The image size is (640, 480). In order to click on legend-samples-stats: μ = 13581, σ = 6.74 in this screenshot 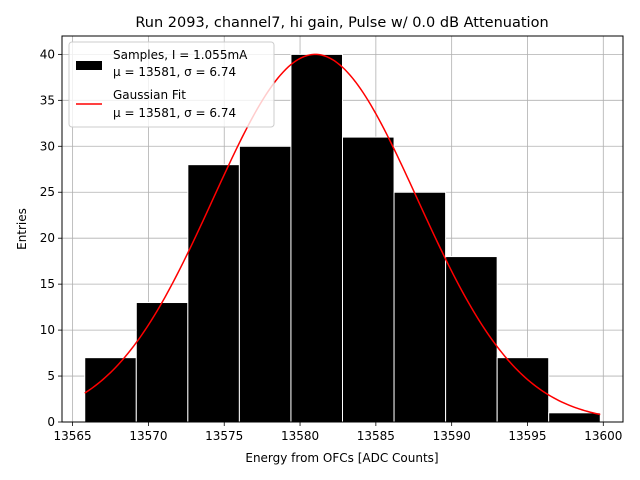, I will do `click(174, 72)`.